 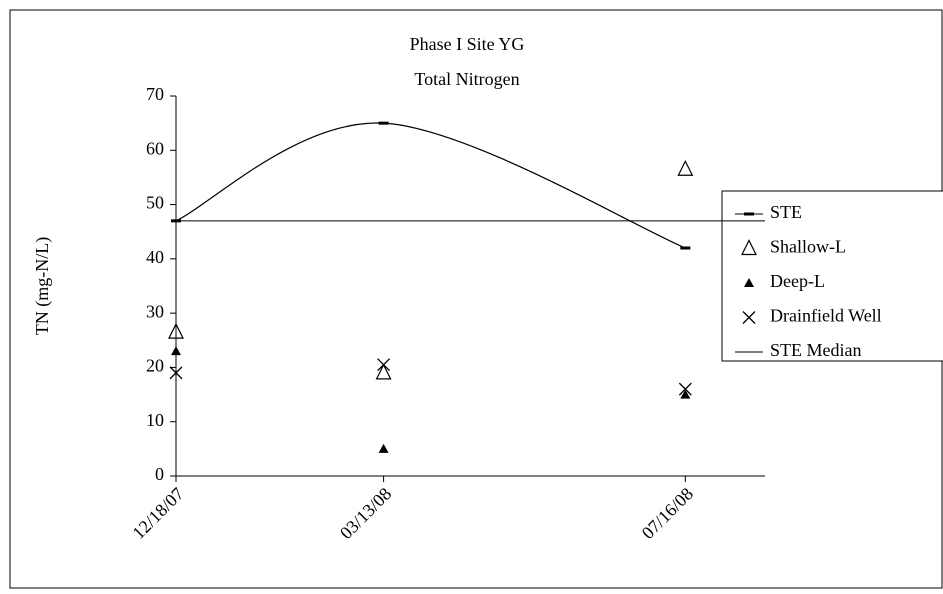 What do you see at coordinates (42, 286) in the screenshot?
I see `y-axis-label: TN (mg-N/L)` at bounding box center [42, 286].